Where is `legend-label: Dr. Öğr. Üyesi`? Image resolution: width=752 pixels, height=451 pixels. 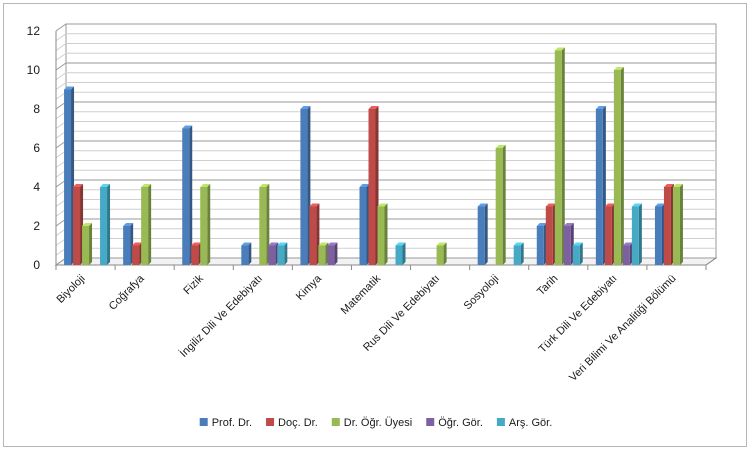
legend-label: Dr. Öğr. Üyesi is located at coordinates (378, 423).